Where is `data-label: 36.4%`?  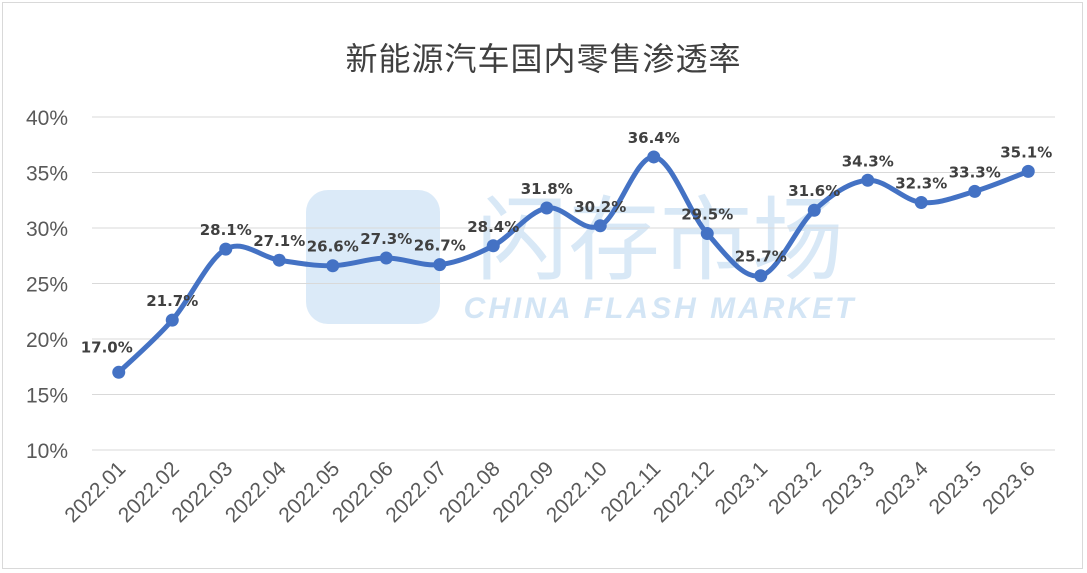 data-label: 36.4% is located at coordinates (654, 138).